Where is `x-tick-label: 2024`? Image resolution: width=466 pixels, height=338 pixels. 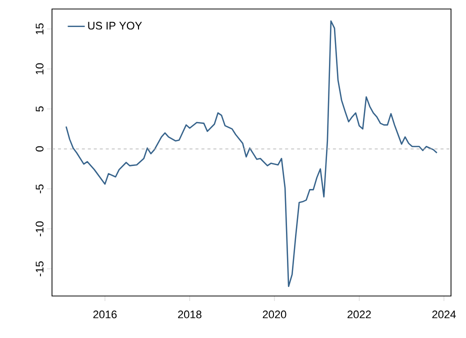
x-tick-label: 2024 is located at coordinates (444, 314).